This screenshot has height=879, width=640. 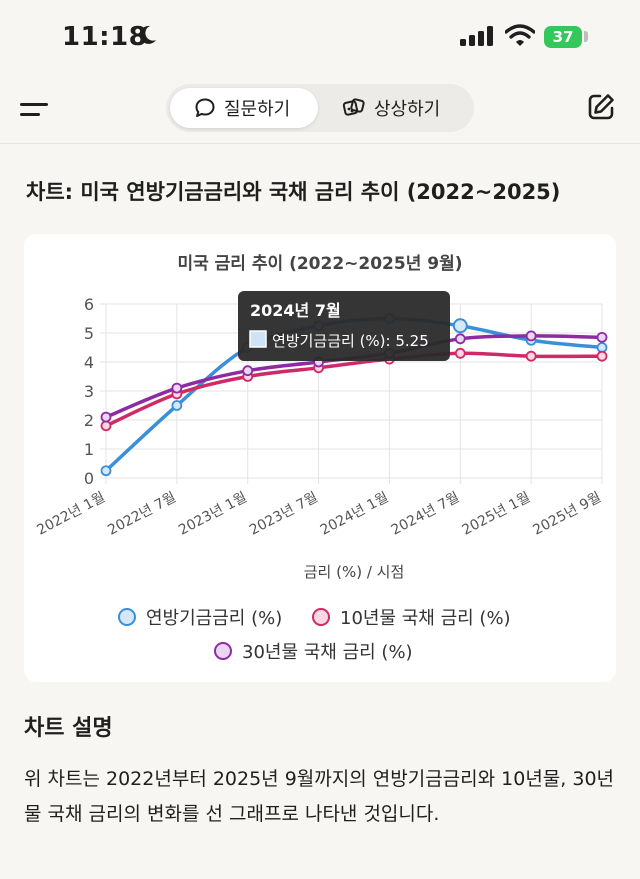 What do you see at coordinates (350, 341) in the screenshot?
I see `tooltip-value: 연방기금금리 (%): 5.25` at bounding box center [350, 341].